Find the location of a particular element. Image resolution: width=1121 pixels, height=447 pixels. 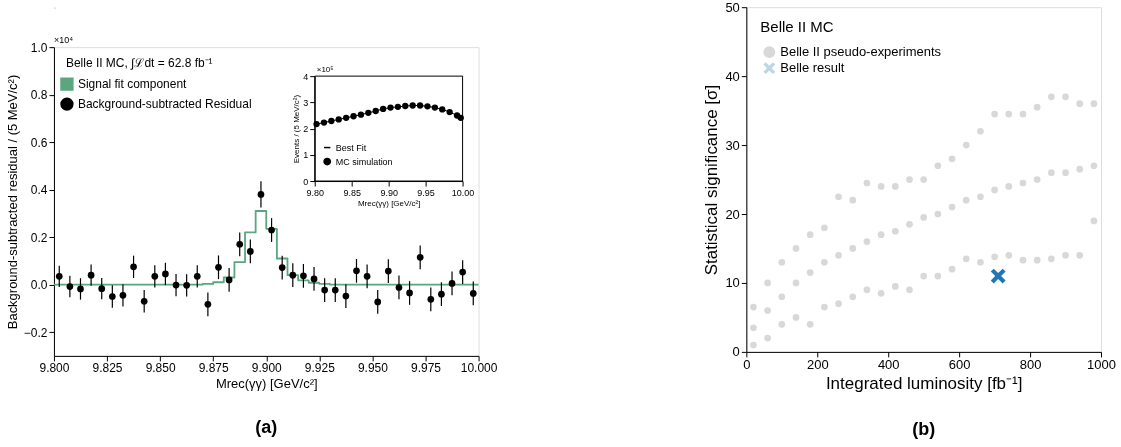

y-tick-label: 0.8 is located at coordinates (39, 95).